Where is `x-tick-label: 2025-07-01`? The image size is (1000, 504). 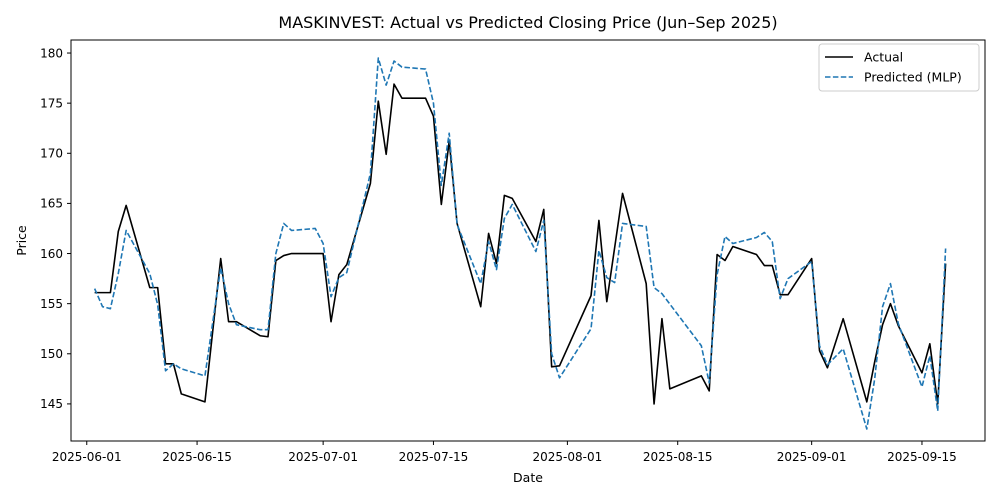
x-tick-label: 2025-07-01 is located at coordinates (323, 457).